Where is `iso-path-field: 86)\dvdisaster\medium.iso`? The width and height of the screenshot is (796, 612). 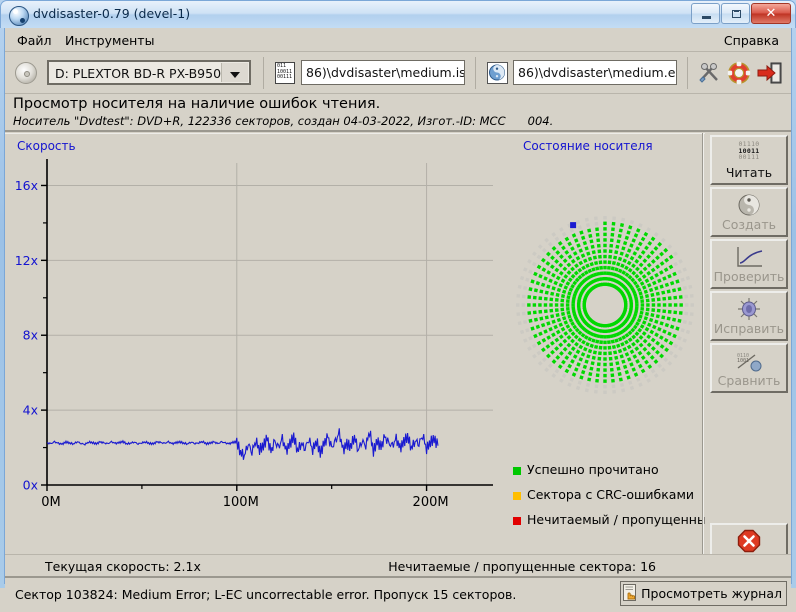
iso-path-field: 86)\dvdisaster\medium.iso is located at coordinates (383, 72).